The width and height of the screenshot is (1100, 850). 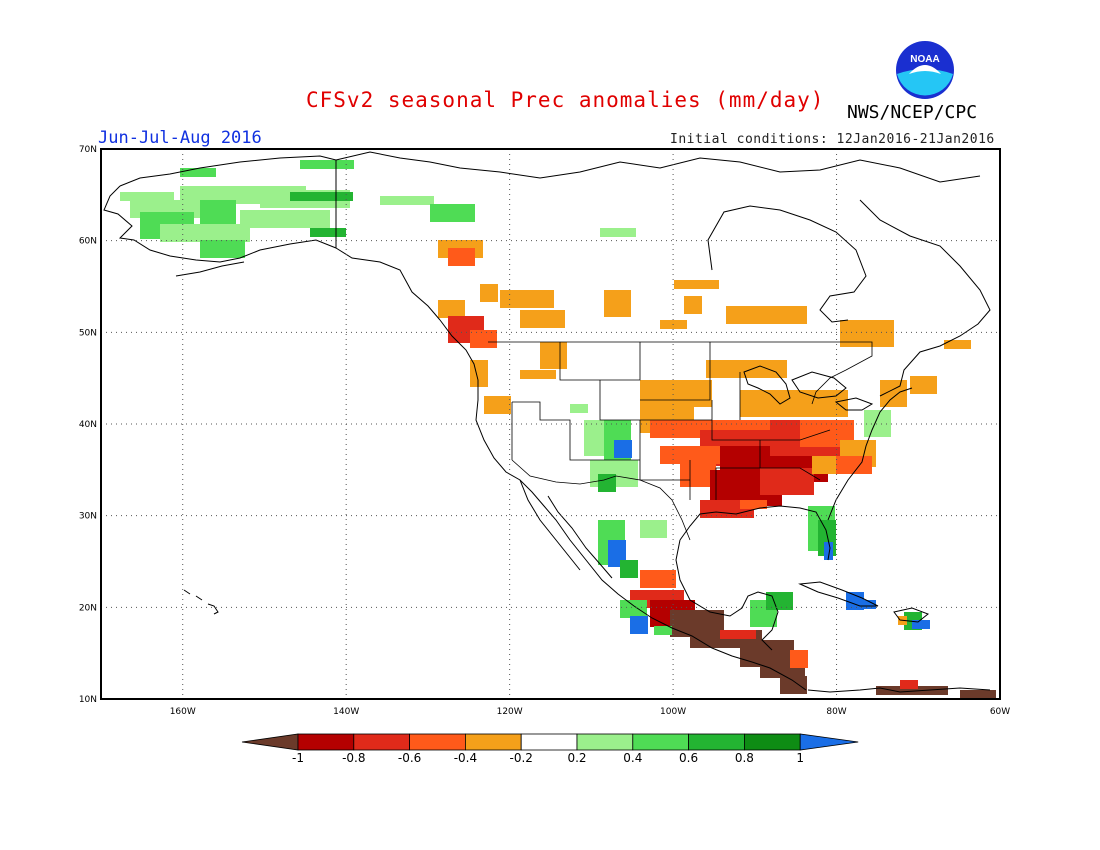 What do you see at coordinates (605, 742) in the screenshot?
I see `colorbar-segment` at bounding box center [605, 742].